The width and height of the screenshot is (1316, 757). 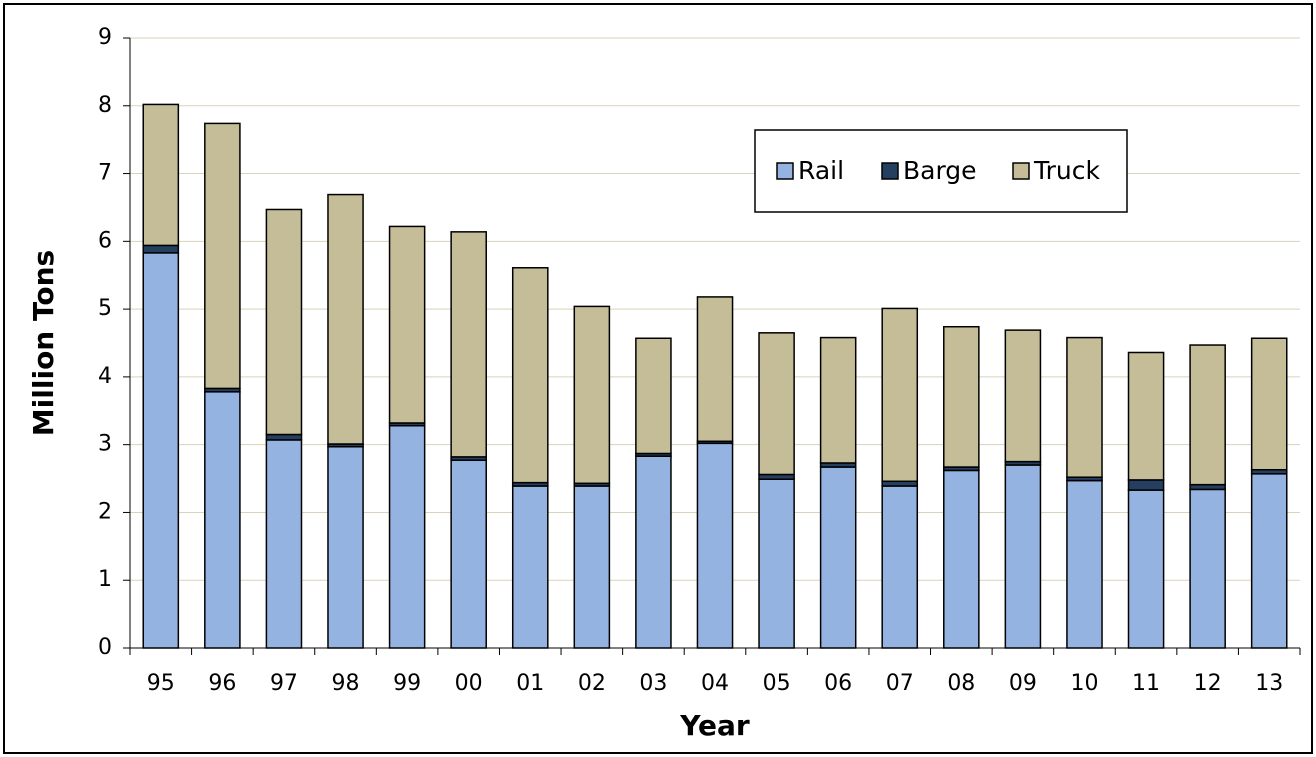 What do you see at coordinates (105, 647) in the screenshot?
I see `y-tick-label: 0` at bounding box center [105, 647].